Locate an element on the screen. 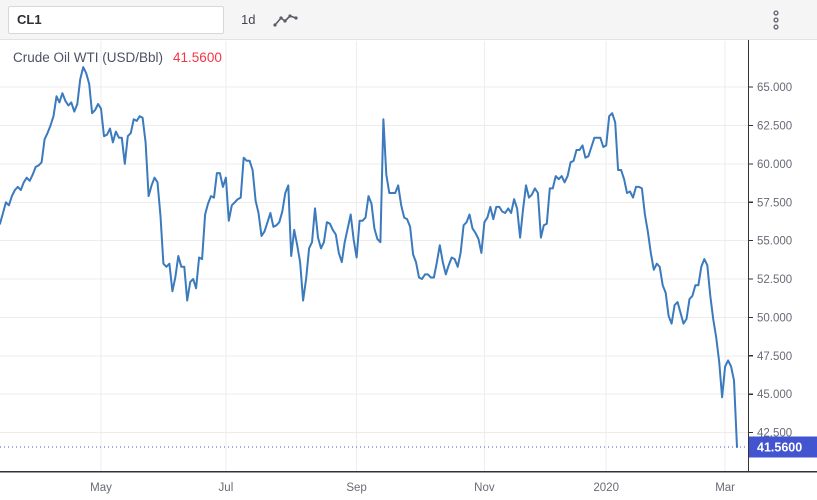 The height and width of the screenshot is (500, 817). x-axis-label: Sep is located at coordinates (356, 488).